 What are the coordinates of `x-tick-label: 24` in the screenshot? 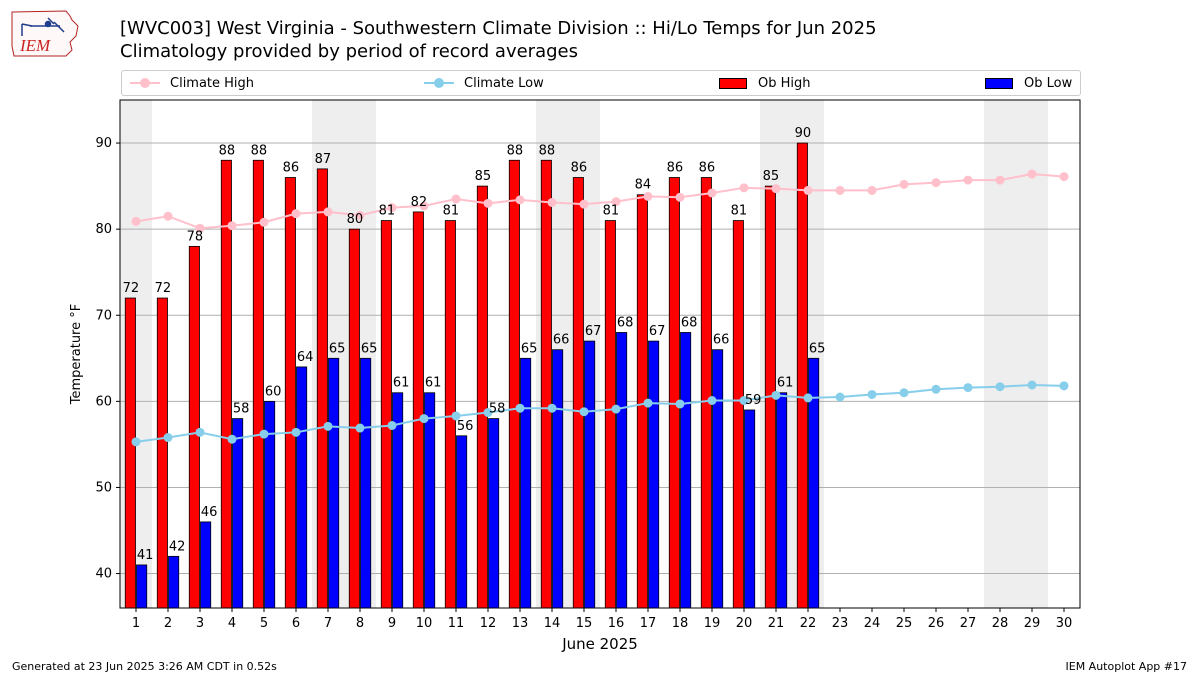 It's located at (872, 623).